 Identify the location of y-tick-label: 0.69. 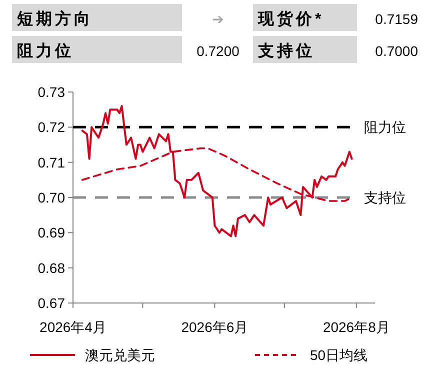
(52, 232).